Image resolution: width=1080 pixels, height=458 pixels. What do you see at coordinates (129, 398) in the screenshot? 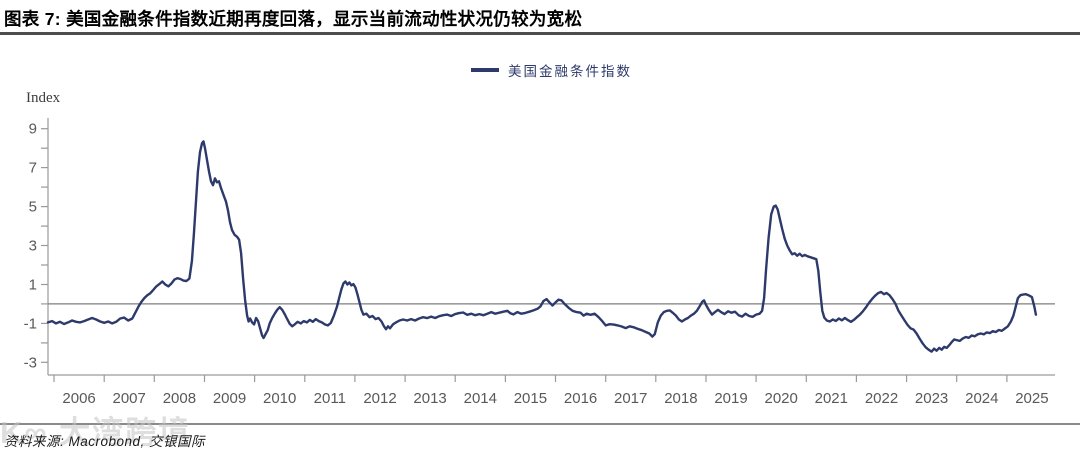
I see `x-tick-label: 2007` at bounding box center [129, 398].